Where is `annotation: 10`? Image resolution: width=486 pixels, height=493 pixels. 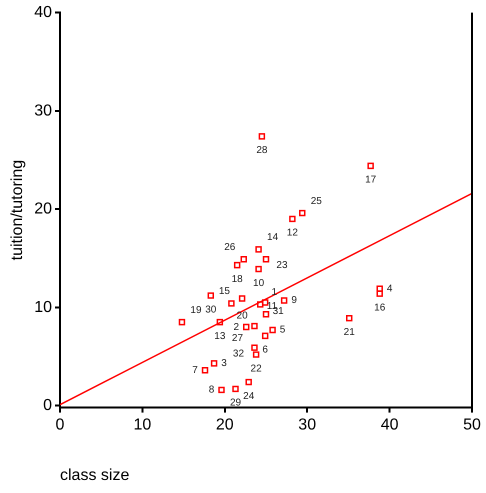 annotation: 10 is located at coordinates (259, 283).